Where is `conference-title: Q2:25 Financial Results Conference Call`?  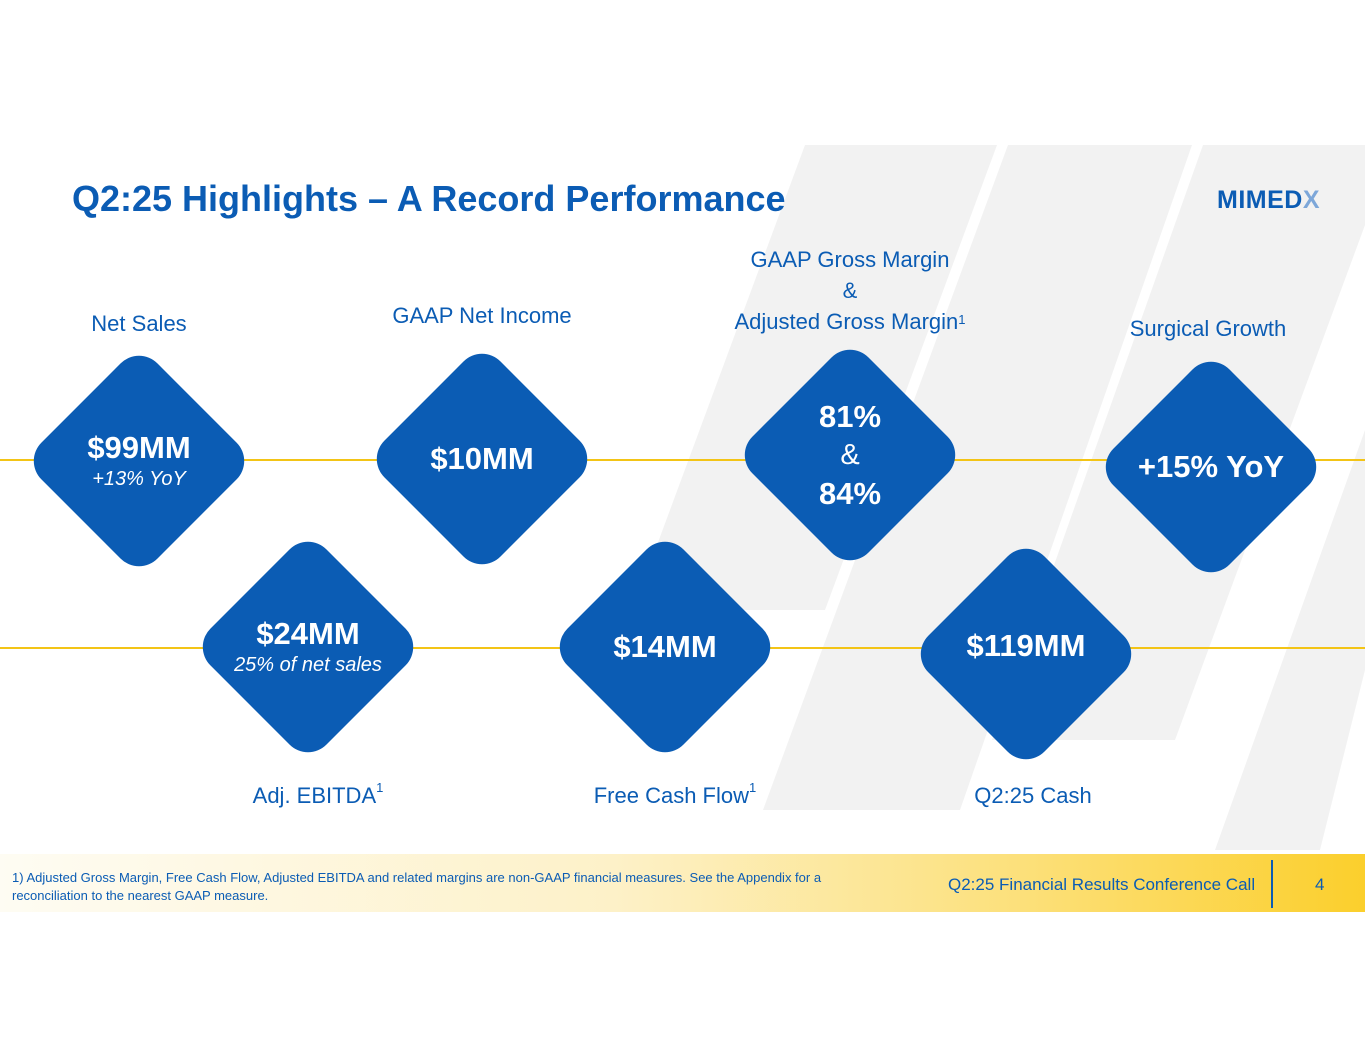 conference-title: Q2:25 Financial Results Conference Call is located at coordinates (1102, 884).